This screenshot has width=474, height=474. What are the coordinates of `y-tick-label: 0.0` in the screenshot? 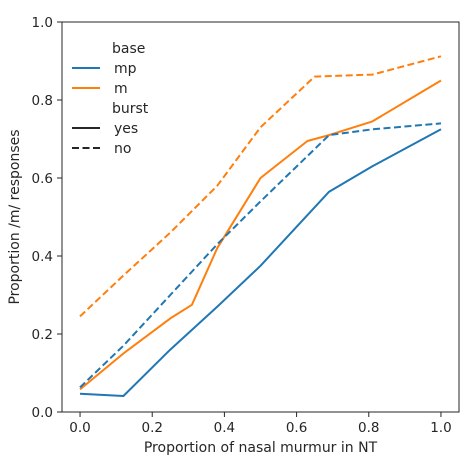 It's located at (42, 413).